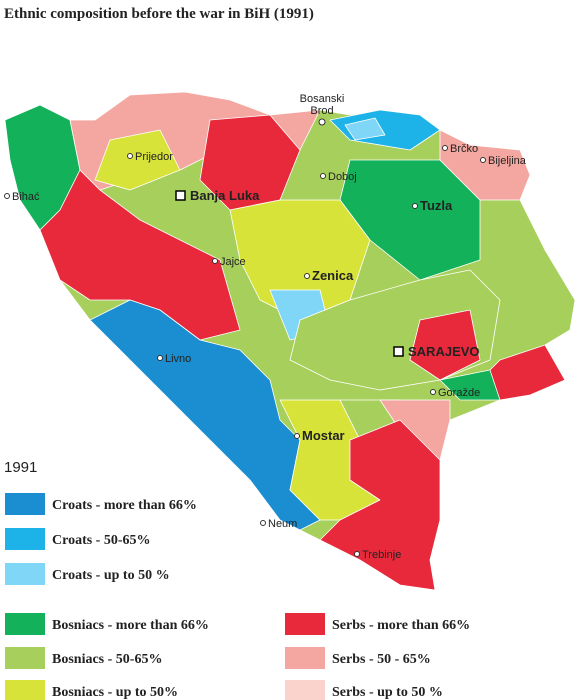 This screenshot has width=579, height=700. Describe the element at coordinates (321, 111) in the screenshot. I see `city-label: Brod` at that location.